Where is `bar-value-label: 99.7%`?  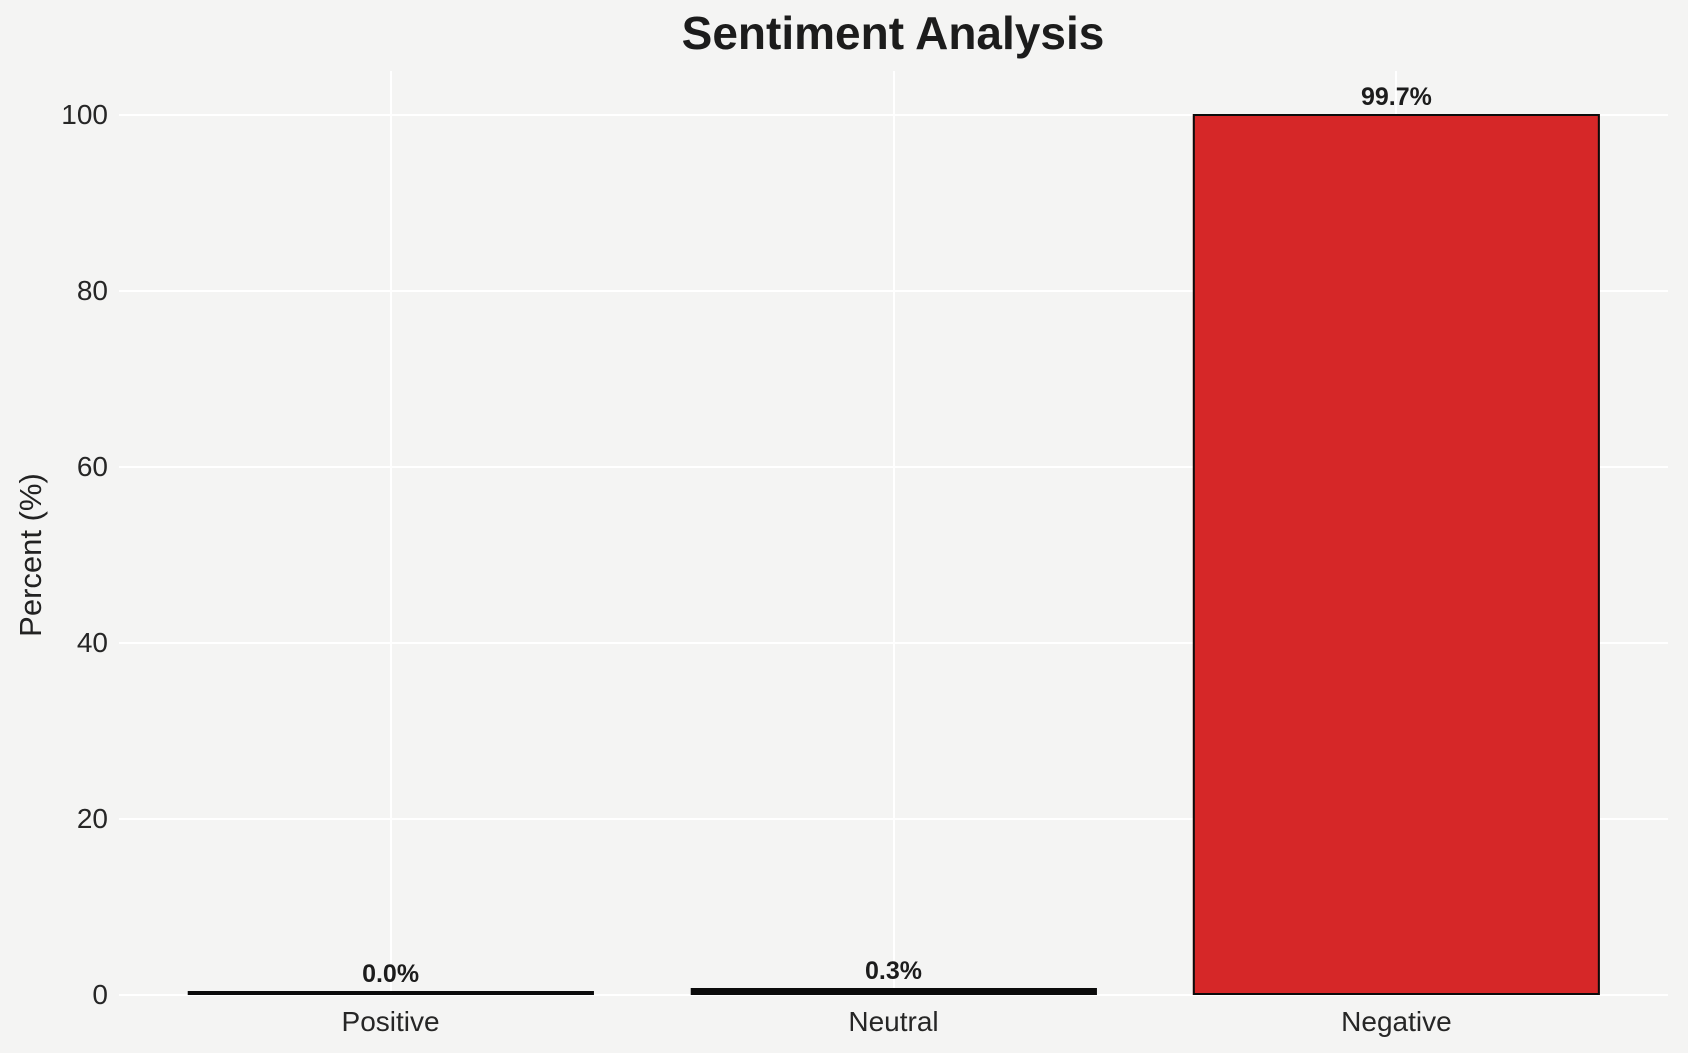
bar-value-label: 99.7% is located at coordinates (1396, 96).